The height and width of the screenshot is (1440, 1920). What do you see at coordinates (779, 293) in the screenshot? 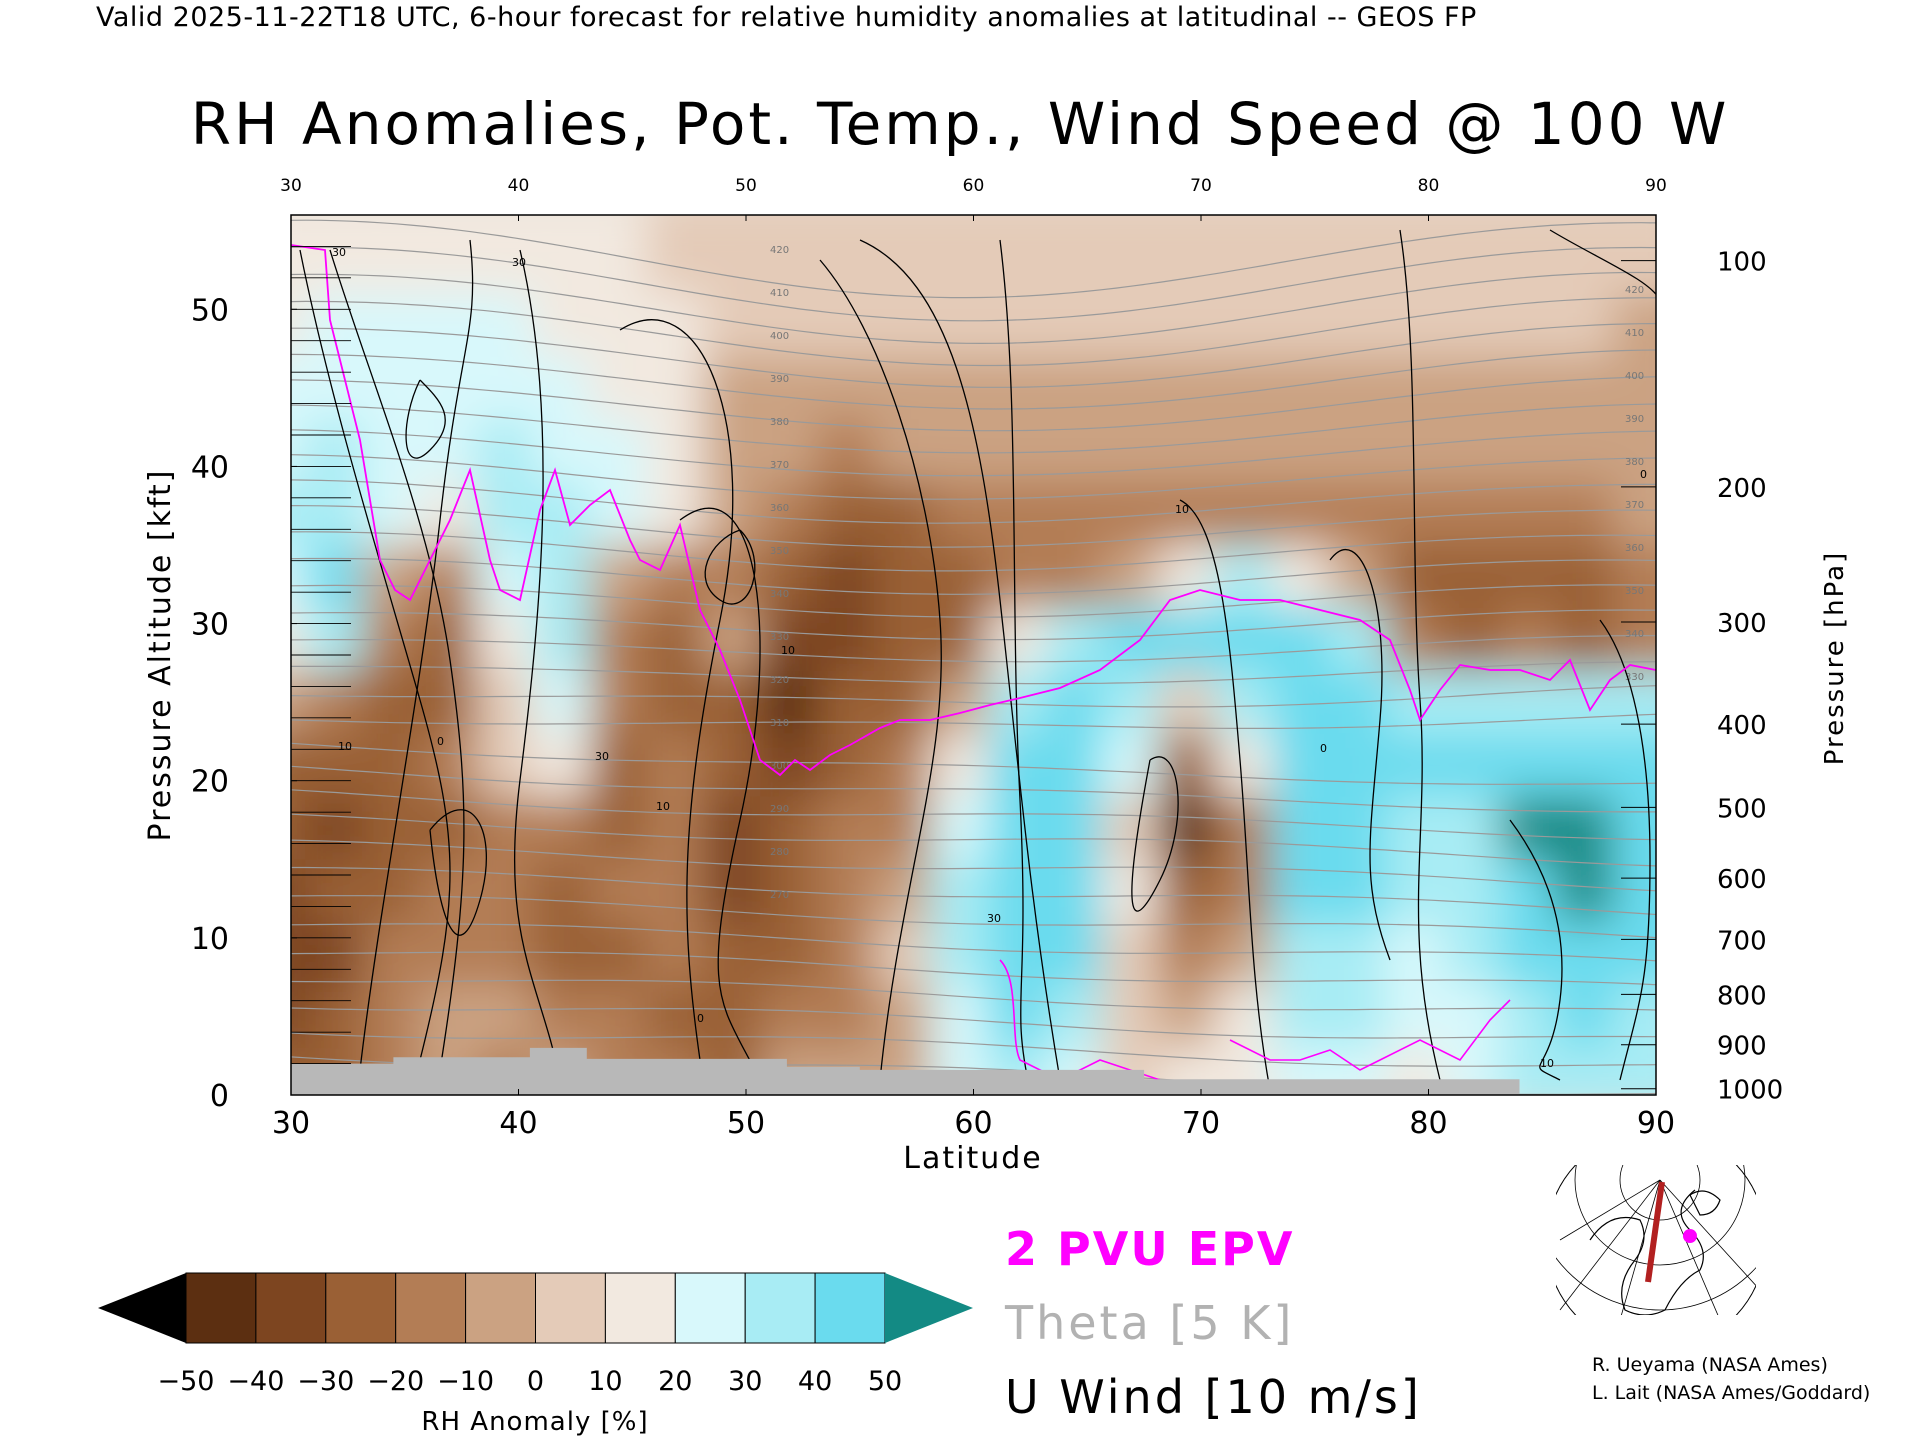
I see `theta-contour-label: 410` at bounding box center [779, 293].